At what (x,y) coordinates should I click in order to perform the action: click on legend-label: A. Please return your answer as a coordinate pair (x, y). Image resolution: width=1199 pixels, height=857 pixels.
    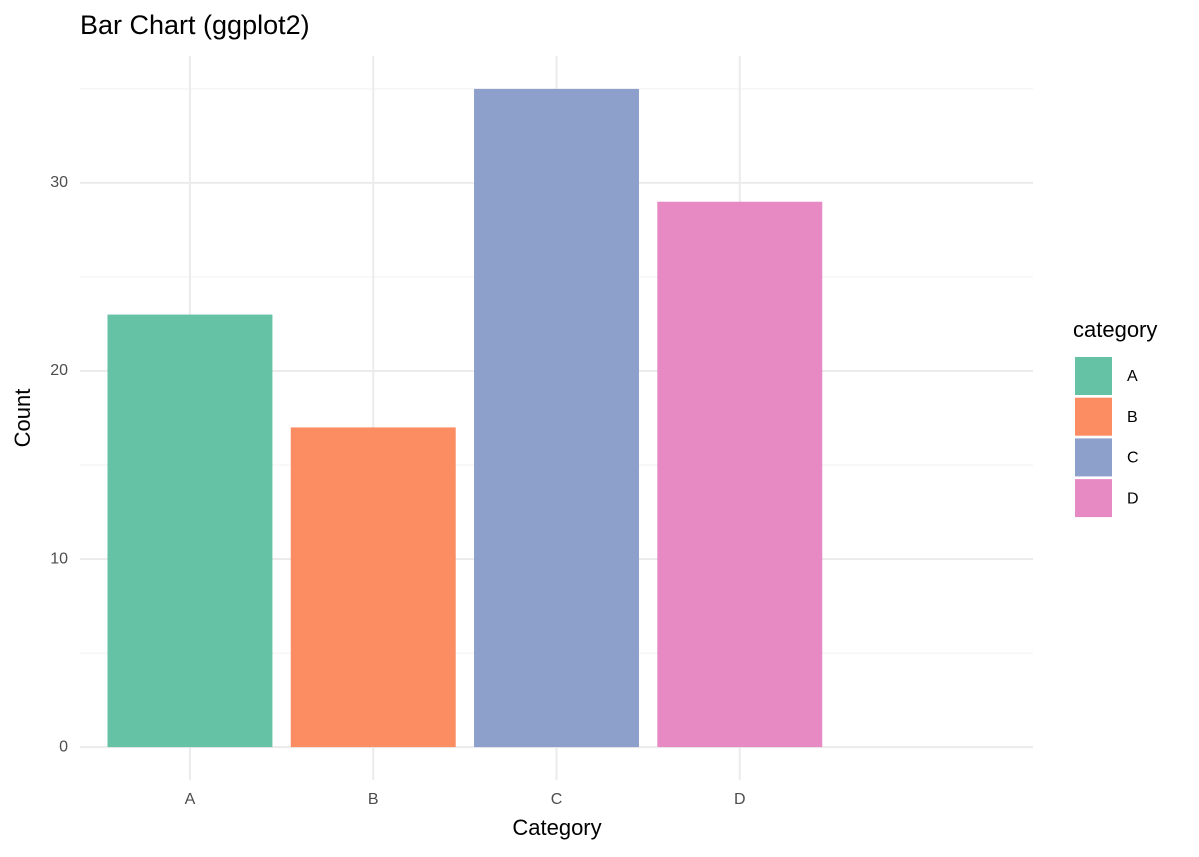
    Looking at the image, I should click on (1132, 376).